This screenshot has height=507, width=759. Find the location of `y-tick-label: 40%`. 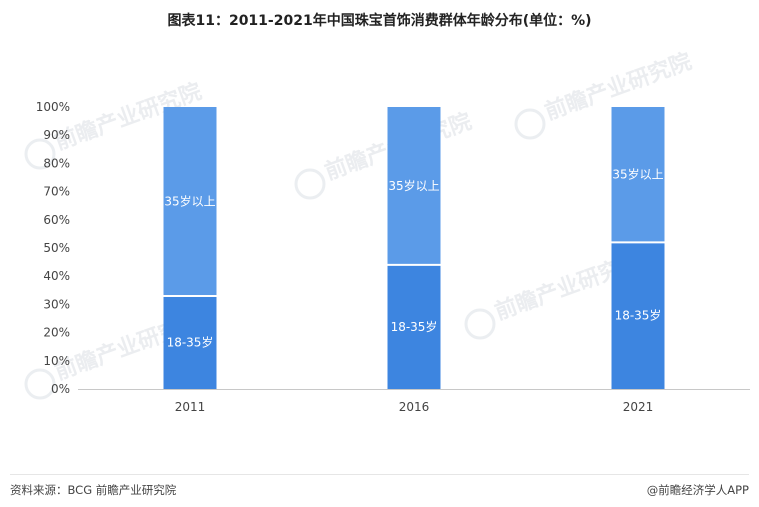

y-tick-label: 40% is located at coordinates (56, 276).